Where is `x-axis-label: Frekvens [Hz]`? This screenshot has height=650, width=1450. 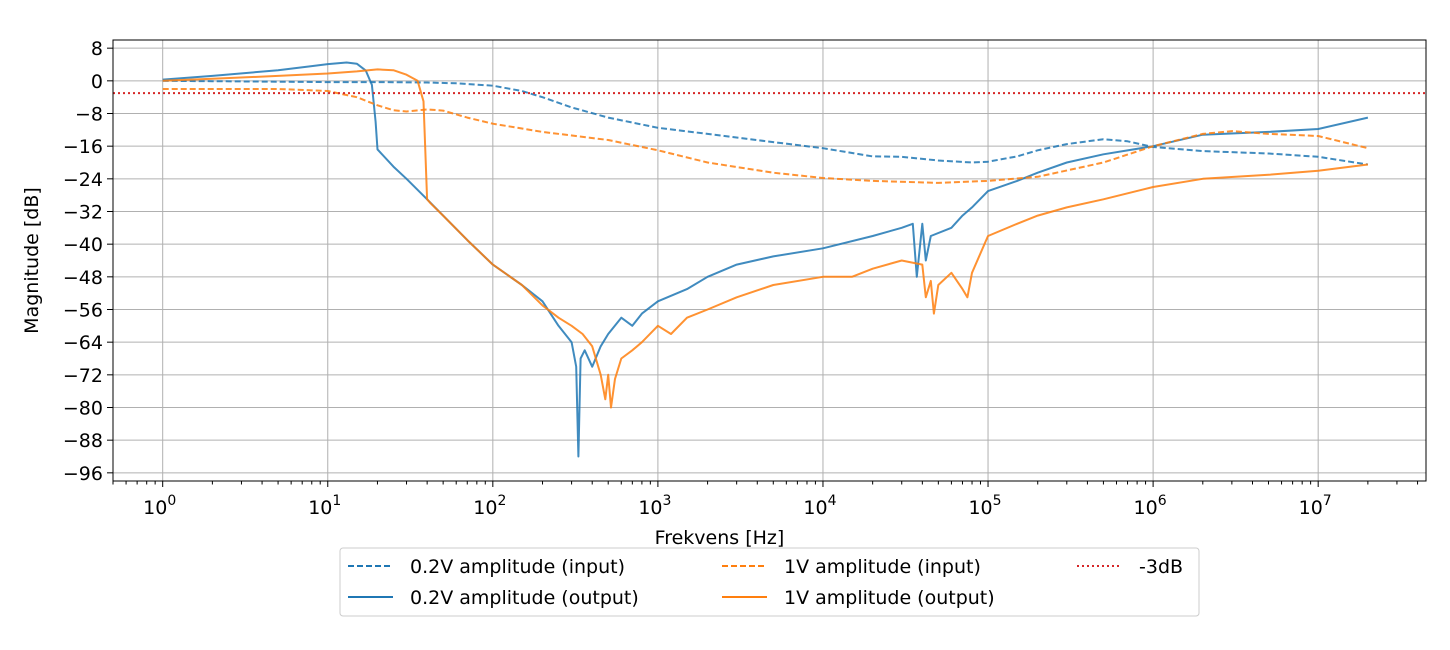
x-axis-label: Frekvens [Hz] is located at coordinates (720, 538).